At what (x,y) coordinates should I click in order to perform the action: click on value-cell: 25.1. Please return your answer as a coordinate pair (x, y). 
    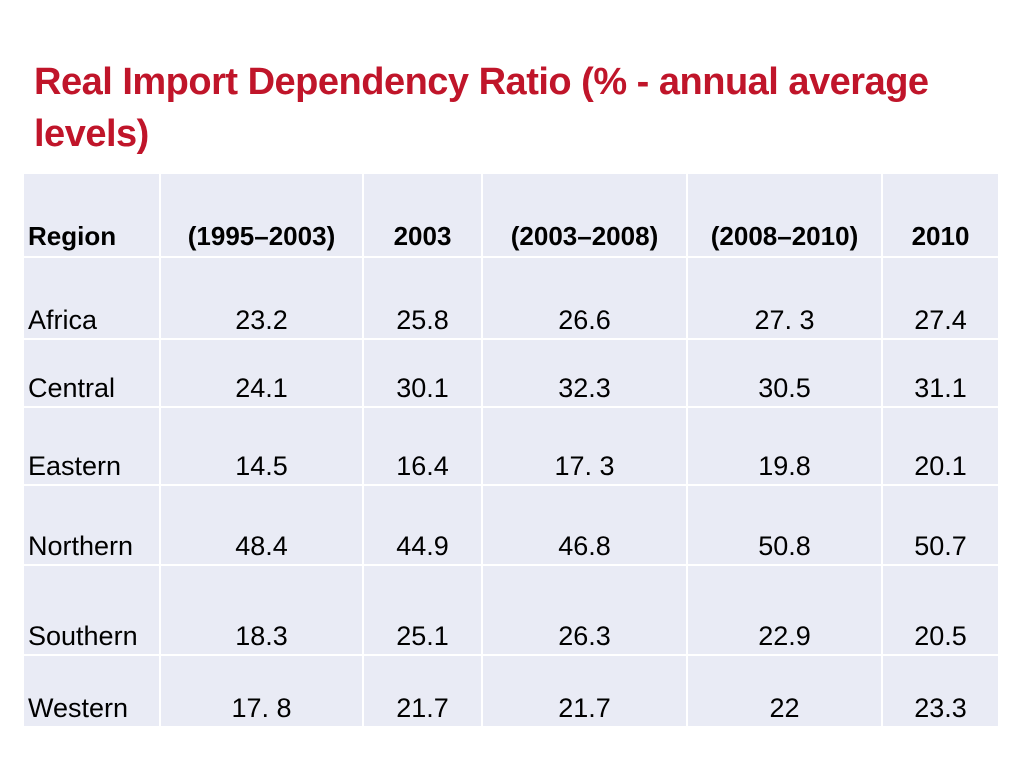
    Looking at the image, I should click on (422, 610).